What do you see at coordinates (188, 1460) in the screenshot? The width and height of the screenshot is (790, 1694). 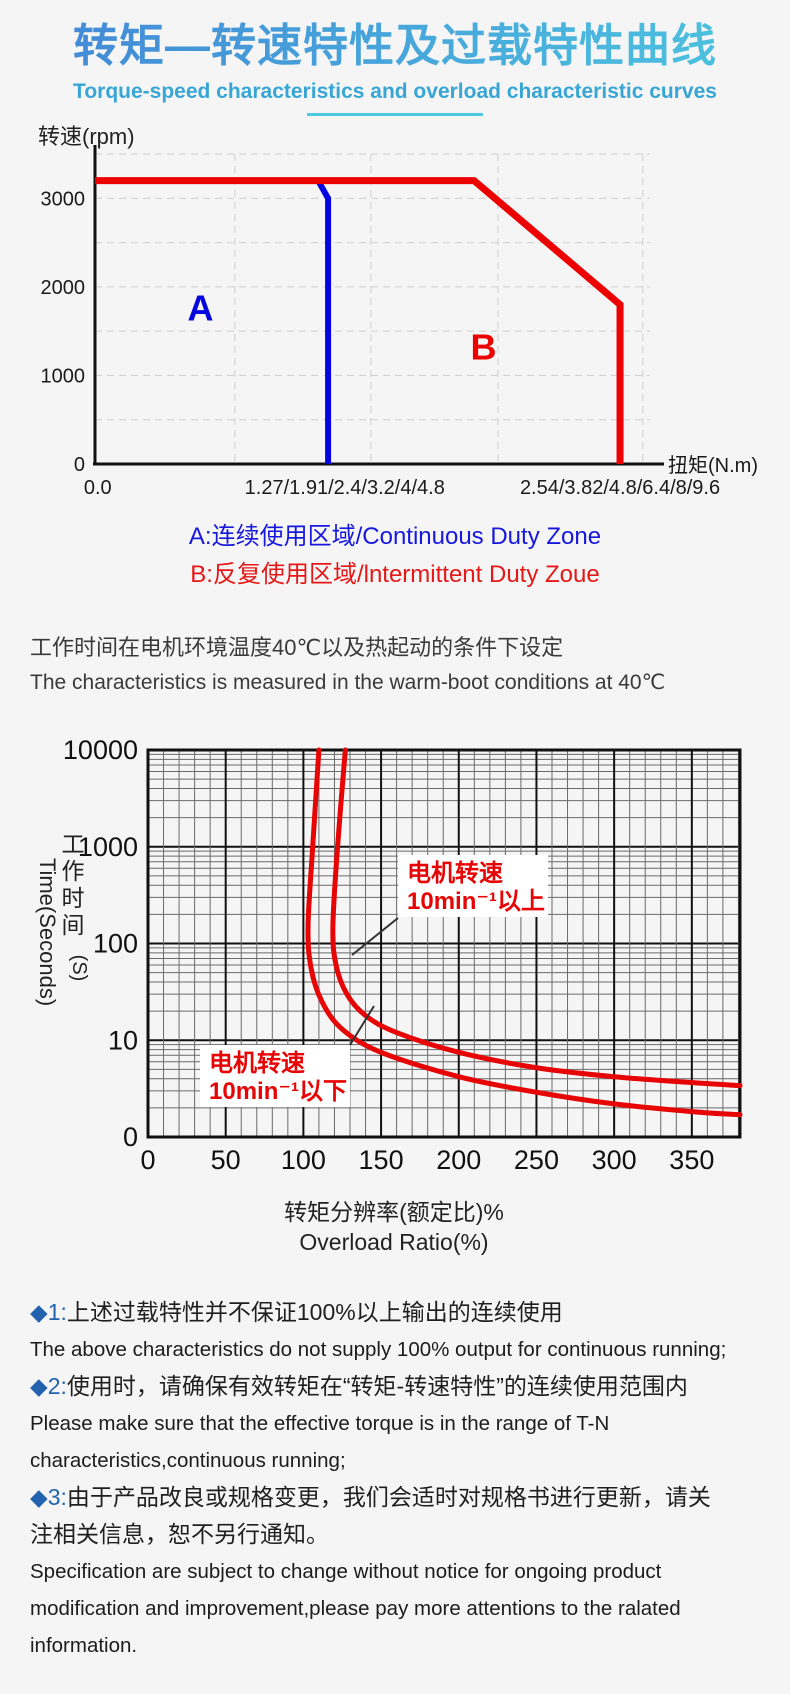 I see `note-2-en-line2: characteristics,continuous running;` at bounding box center [188, 1460].